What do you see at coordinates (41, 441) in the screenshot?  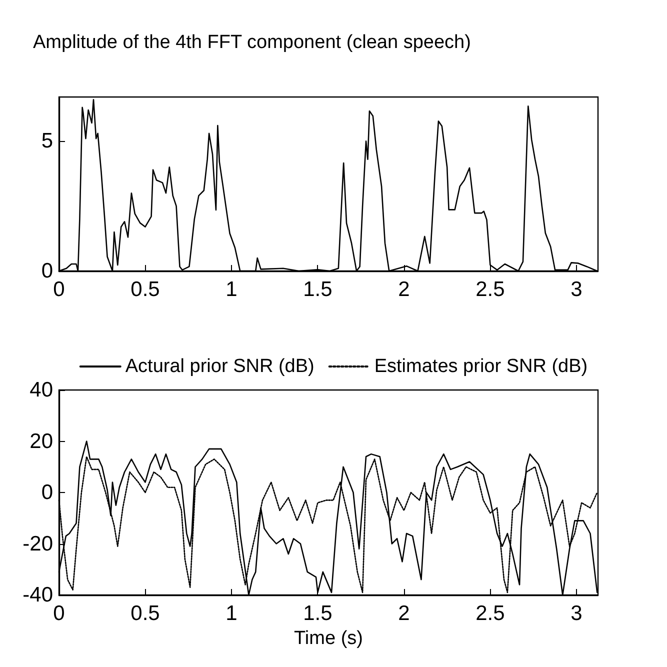 I see `y-tick-label: 20` at bounding box center [41, 441].